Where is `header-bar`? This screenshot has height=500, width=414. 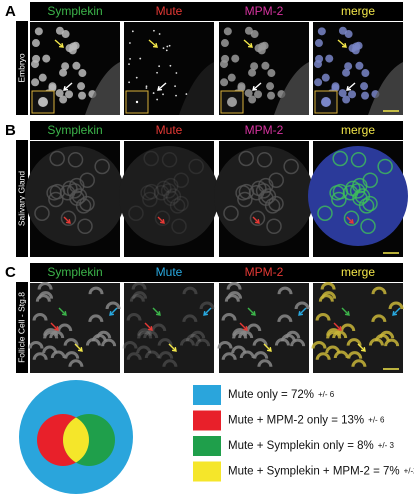
header-bar is located at coordinates (216, 11).